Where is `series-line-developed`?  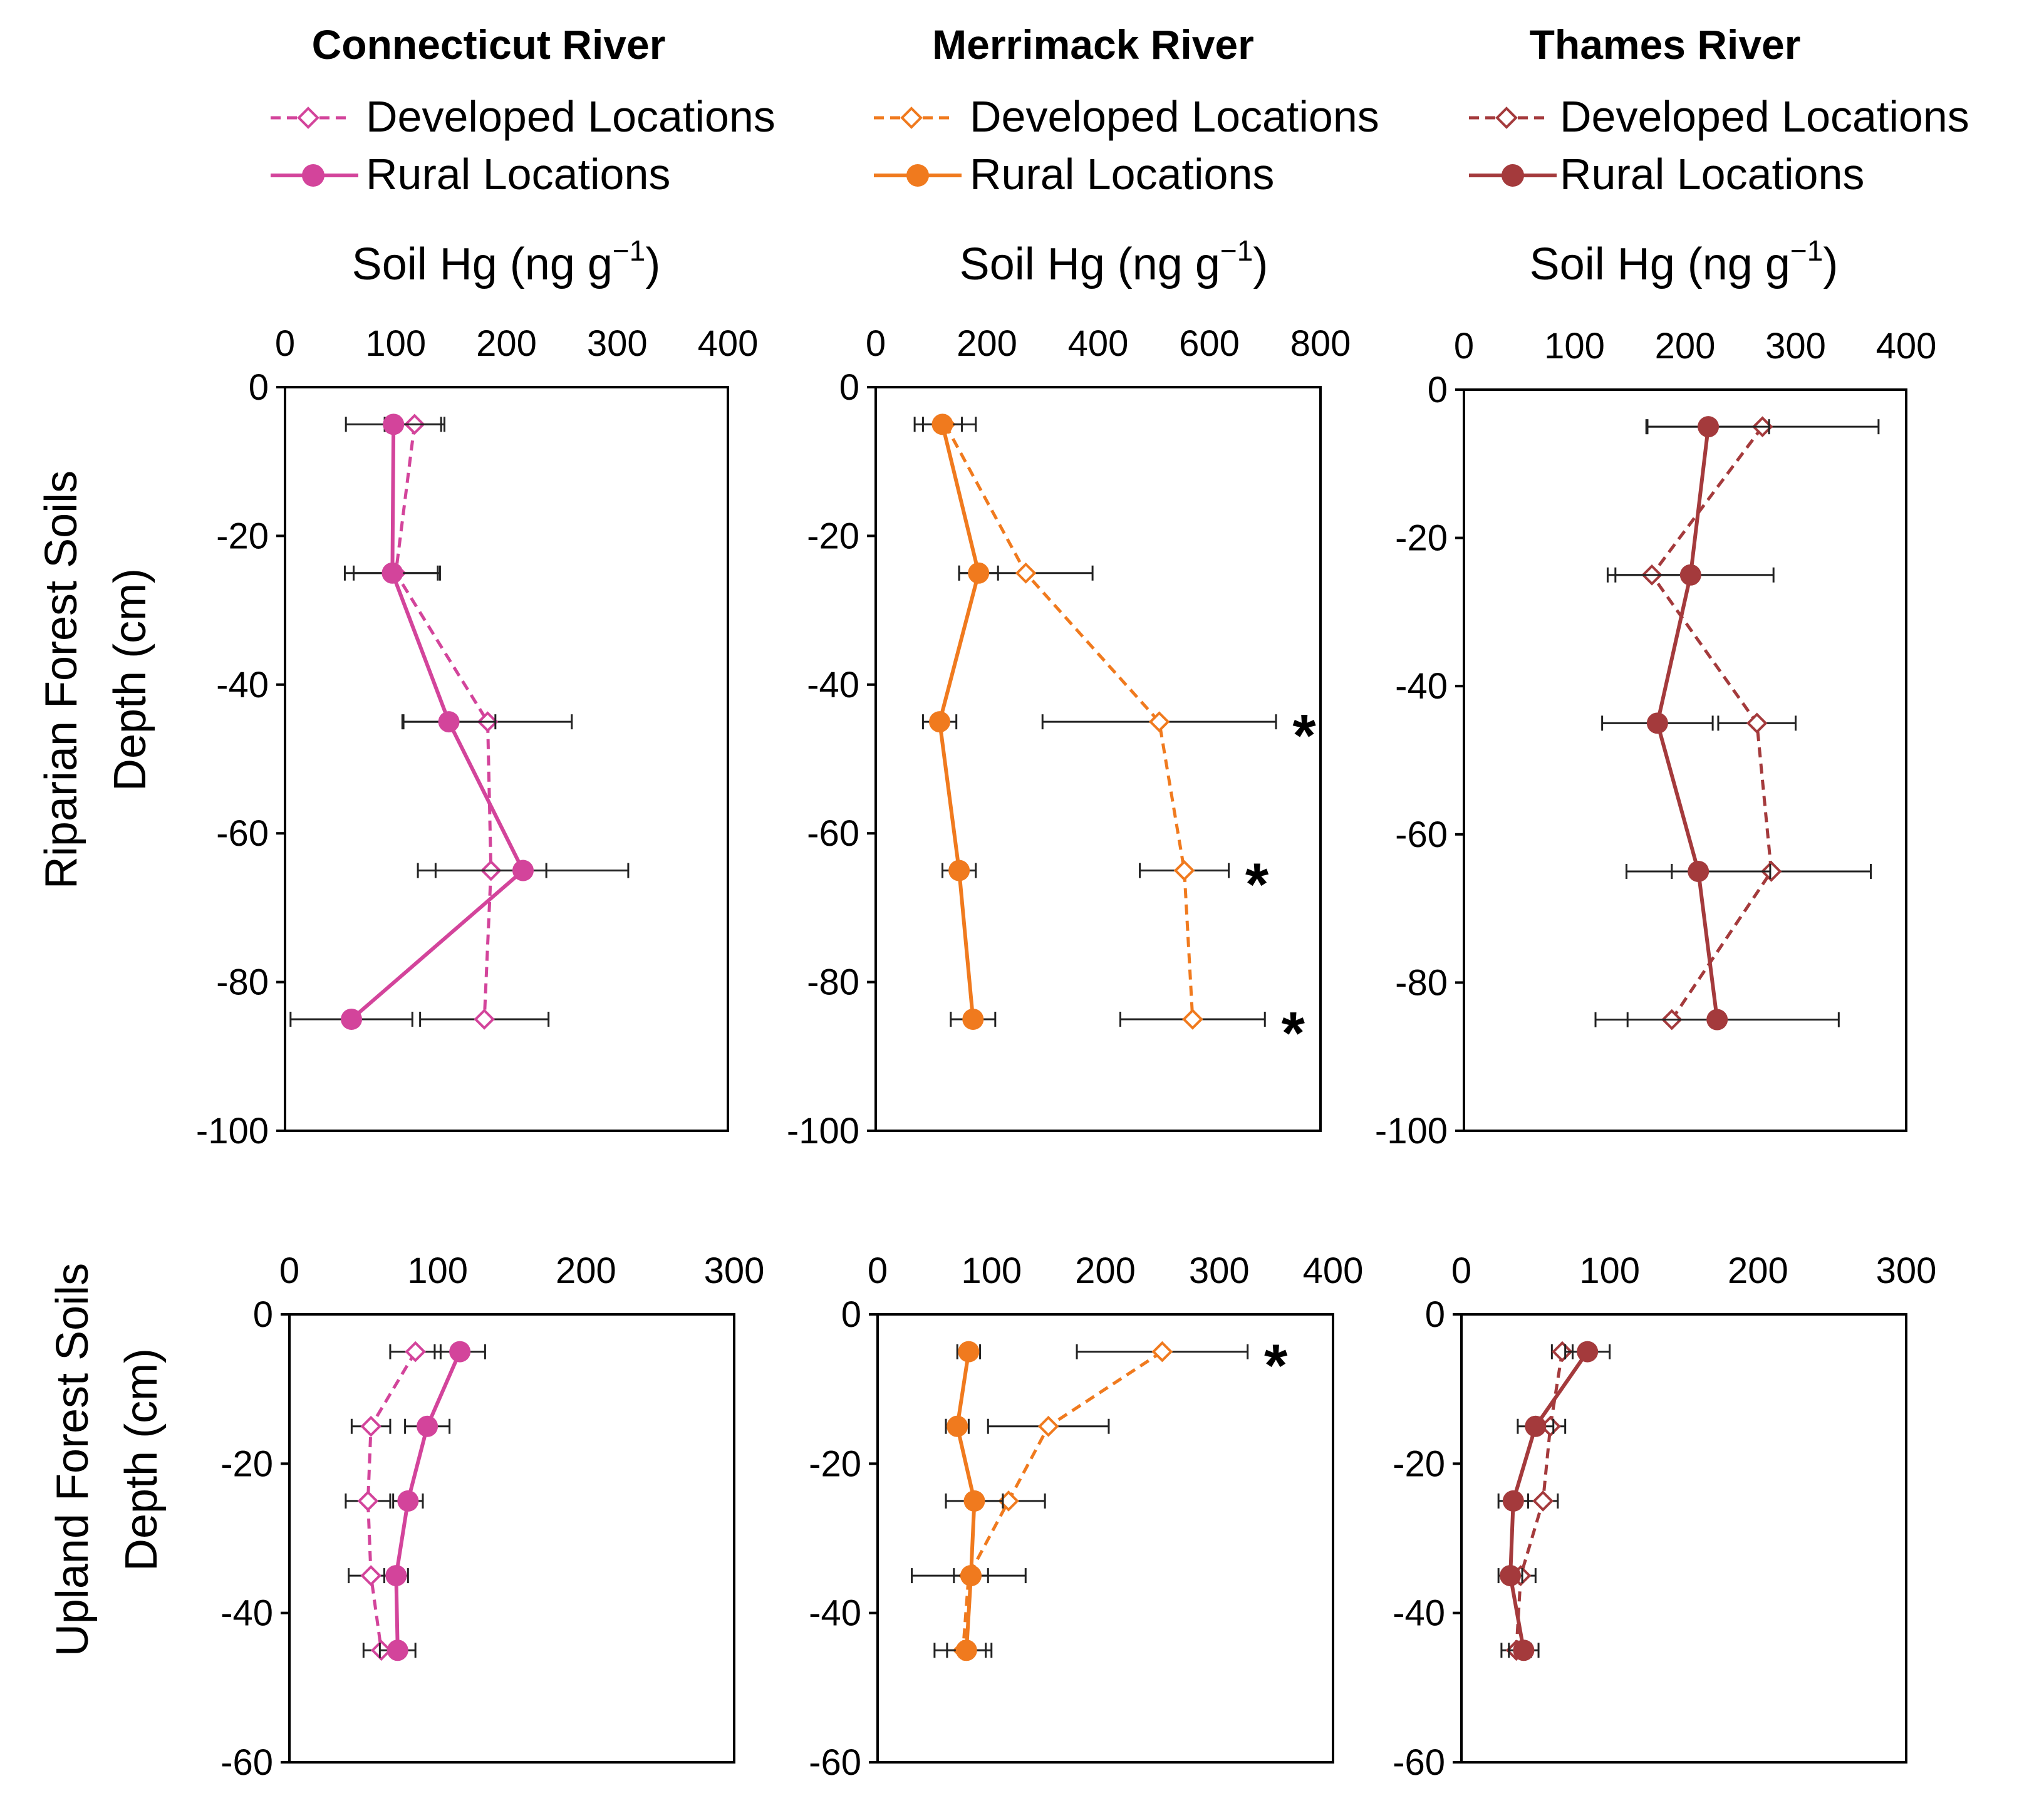 series-line-developed is located at coordinates (391, 1501).